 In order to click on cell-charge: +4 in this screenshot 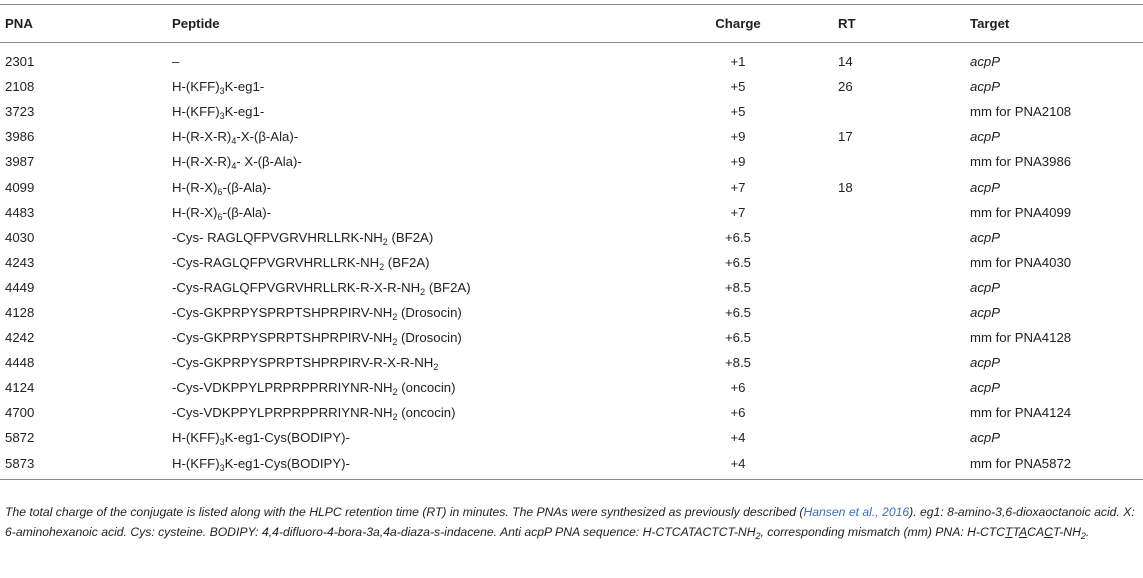, I will do `click(738, 438)`.